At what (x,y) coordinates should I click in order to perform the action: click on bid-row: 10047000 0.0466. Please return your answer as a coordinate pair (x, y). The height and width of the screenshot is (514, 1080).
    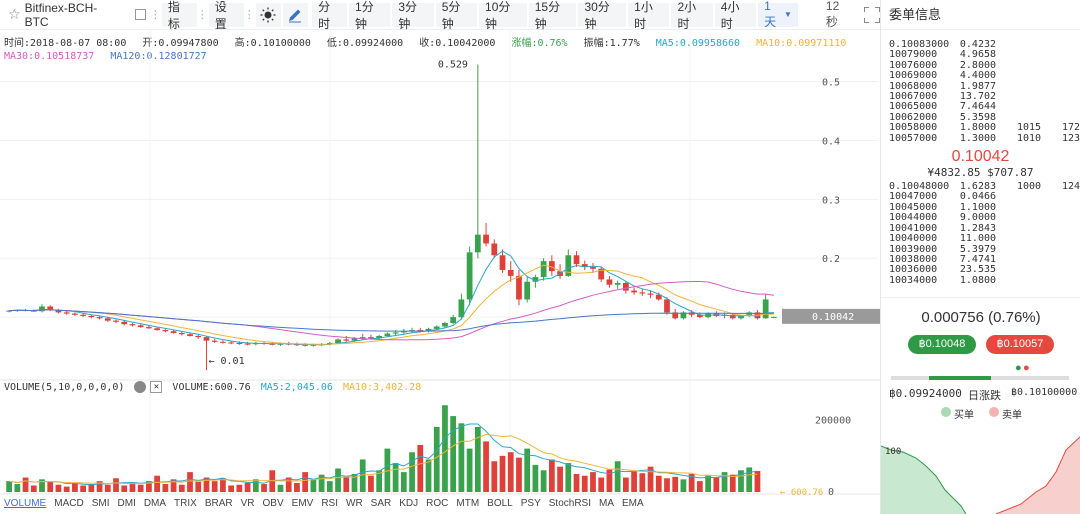
    Looking at the image, I should click on (984, 197).